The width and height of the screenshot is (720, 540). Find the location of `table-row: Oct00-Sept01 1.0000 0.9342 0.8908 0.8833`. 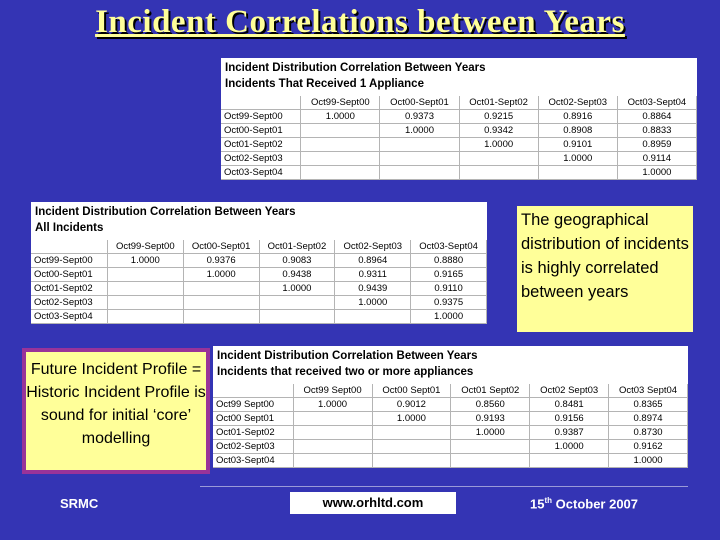

table-row: Oct00-Sept01 1.0000 0.9342 0.8908 0.8833 is located at coordinates (459, 131).